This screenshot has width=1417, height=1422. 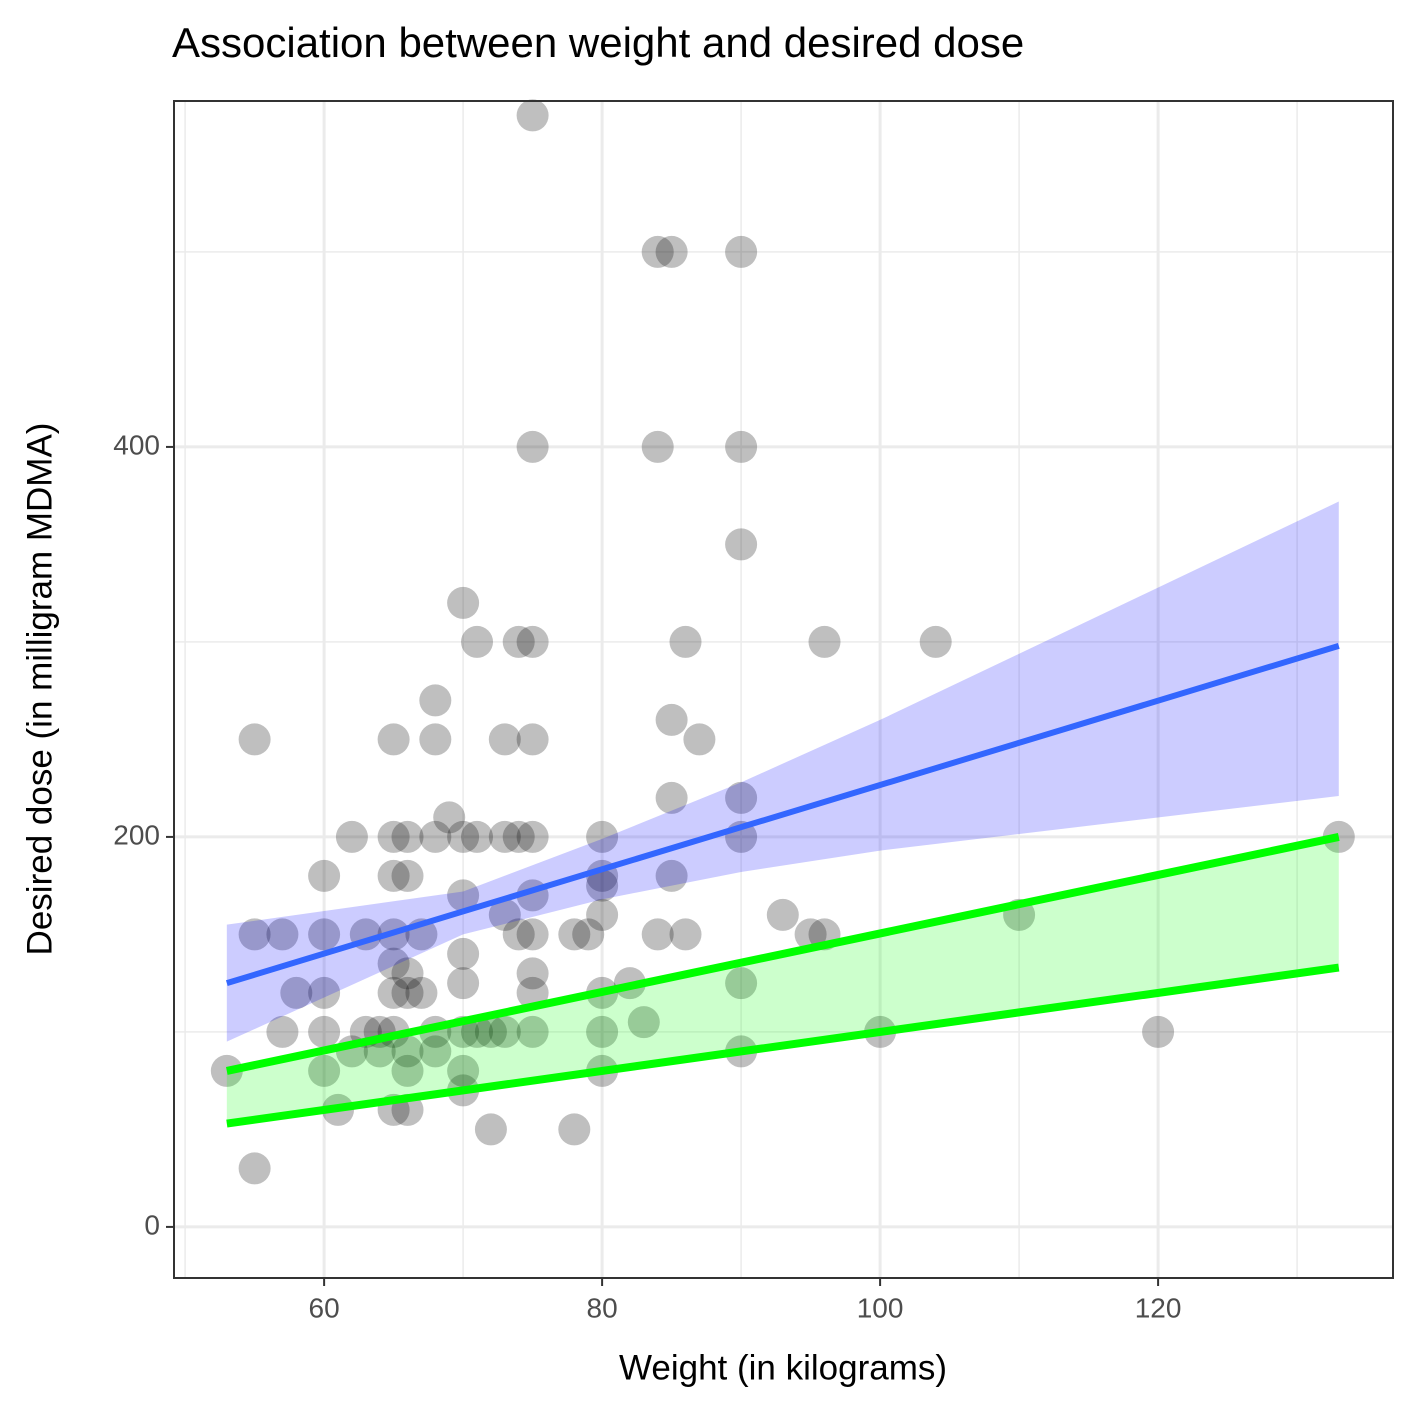 I want to click on x-tick-label: 60, so click(x=324, y=1307).